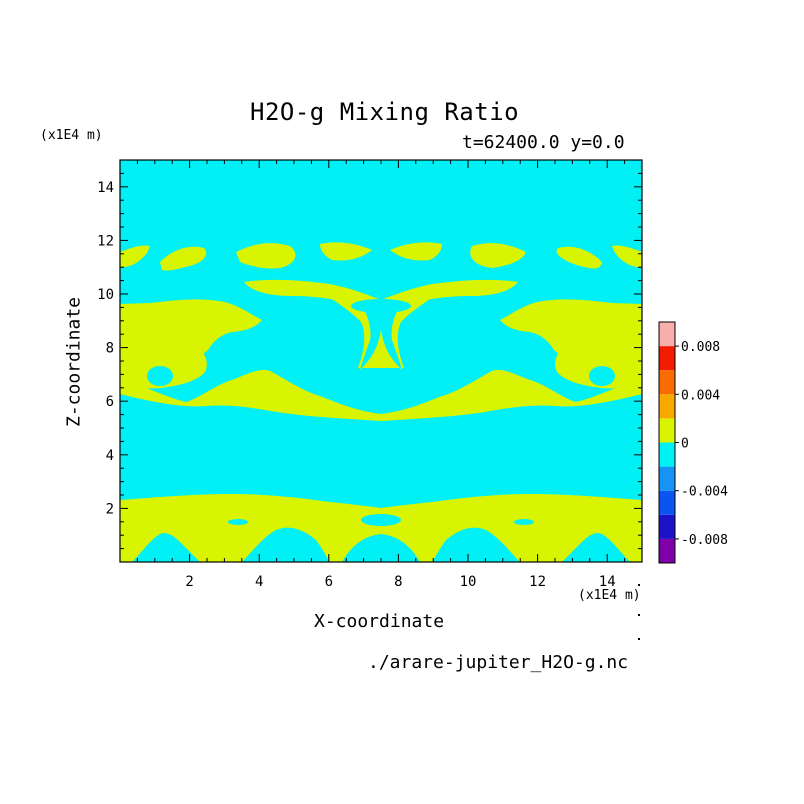  Describe the element at coordinates (381, 295) in the screenshot. I see `contour-region-upper-ring` at that location.